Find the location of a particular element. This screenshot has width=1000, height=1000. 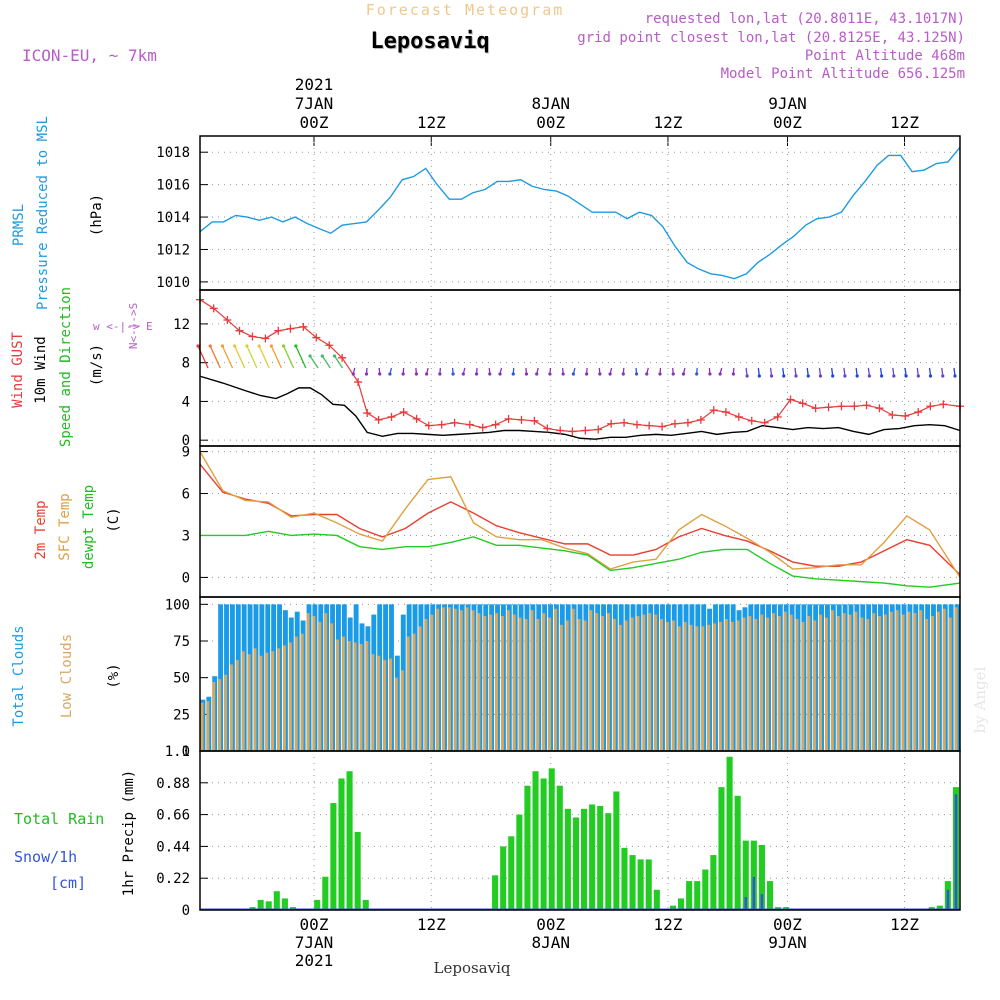

y-tick-label: 1010 is located at coordinates (173, 283).